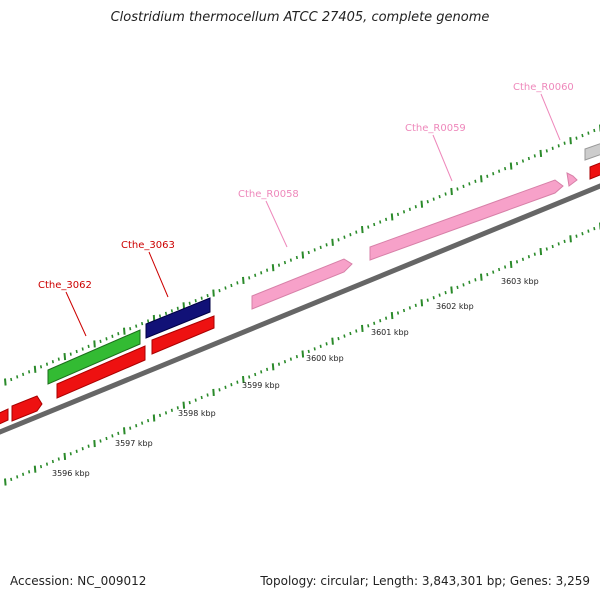  Describe the element at coordinates (4, 417) in the screenshot. I see `cds-block-red` at that location.